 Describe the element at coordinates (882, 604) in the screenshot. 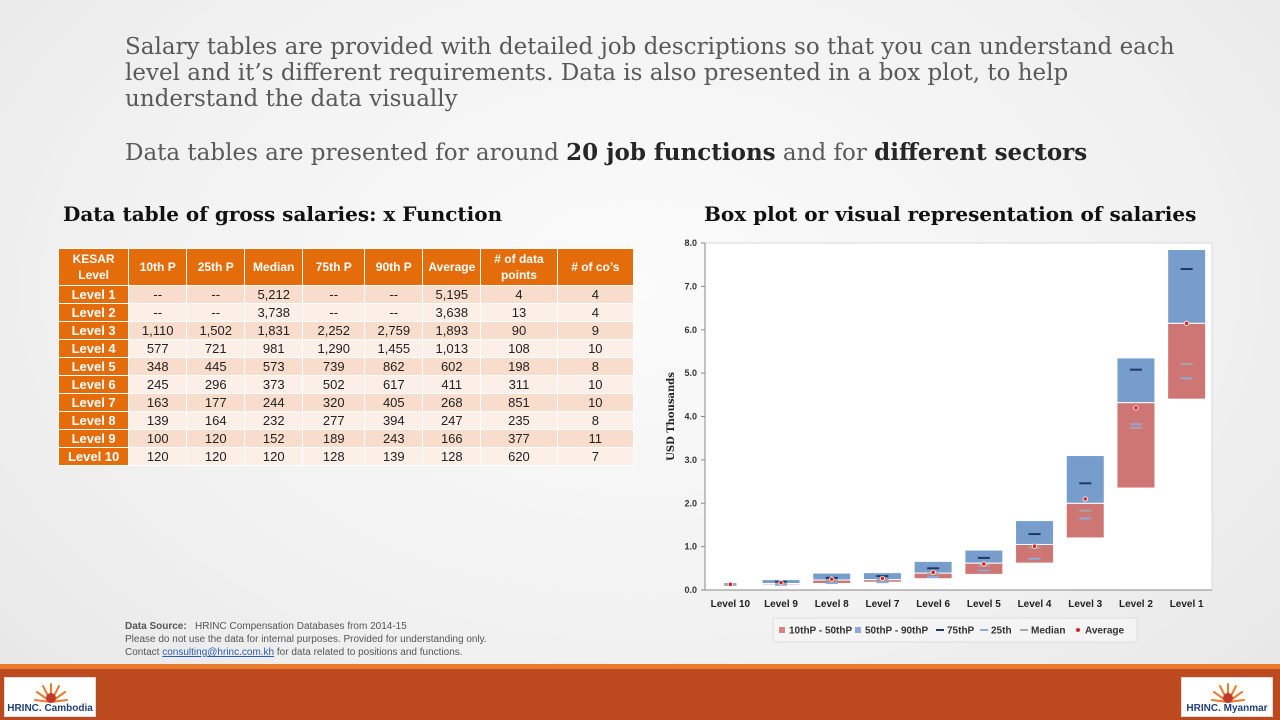

I see `x-tick-label: Level 7` at that location.